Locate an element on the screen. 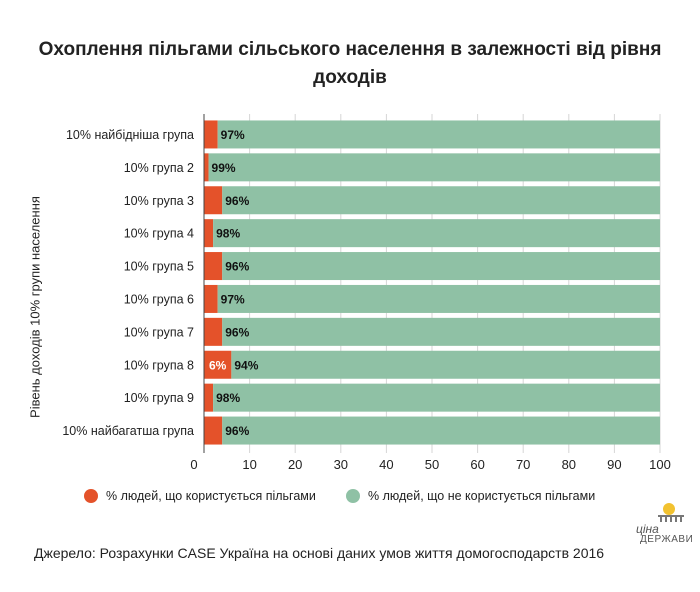 The image size is (700, 592). category-label: 10% найбагатша група is located at coordinates (128, 431).